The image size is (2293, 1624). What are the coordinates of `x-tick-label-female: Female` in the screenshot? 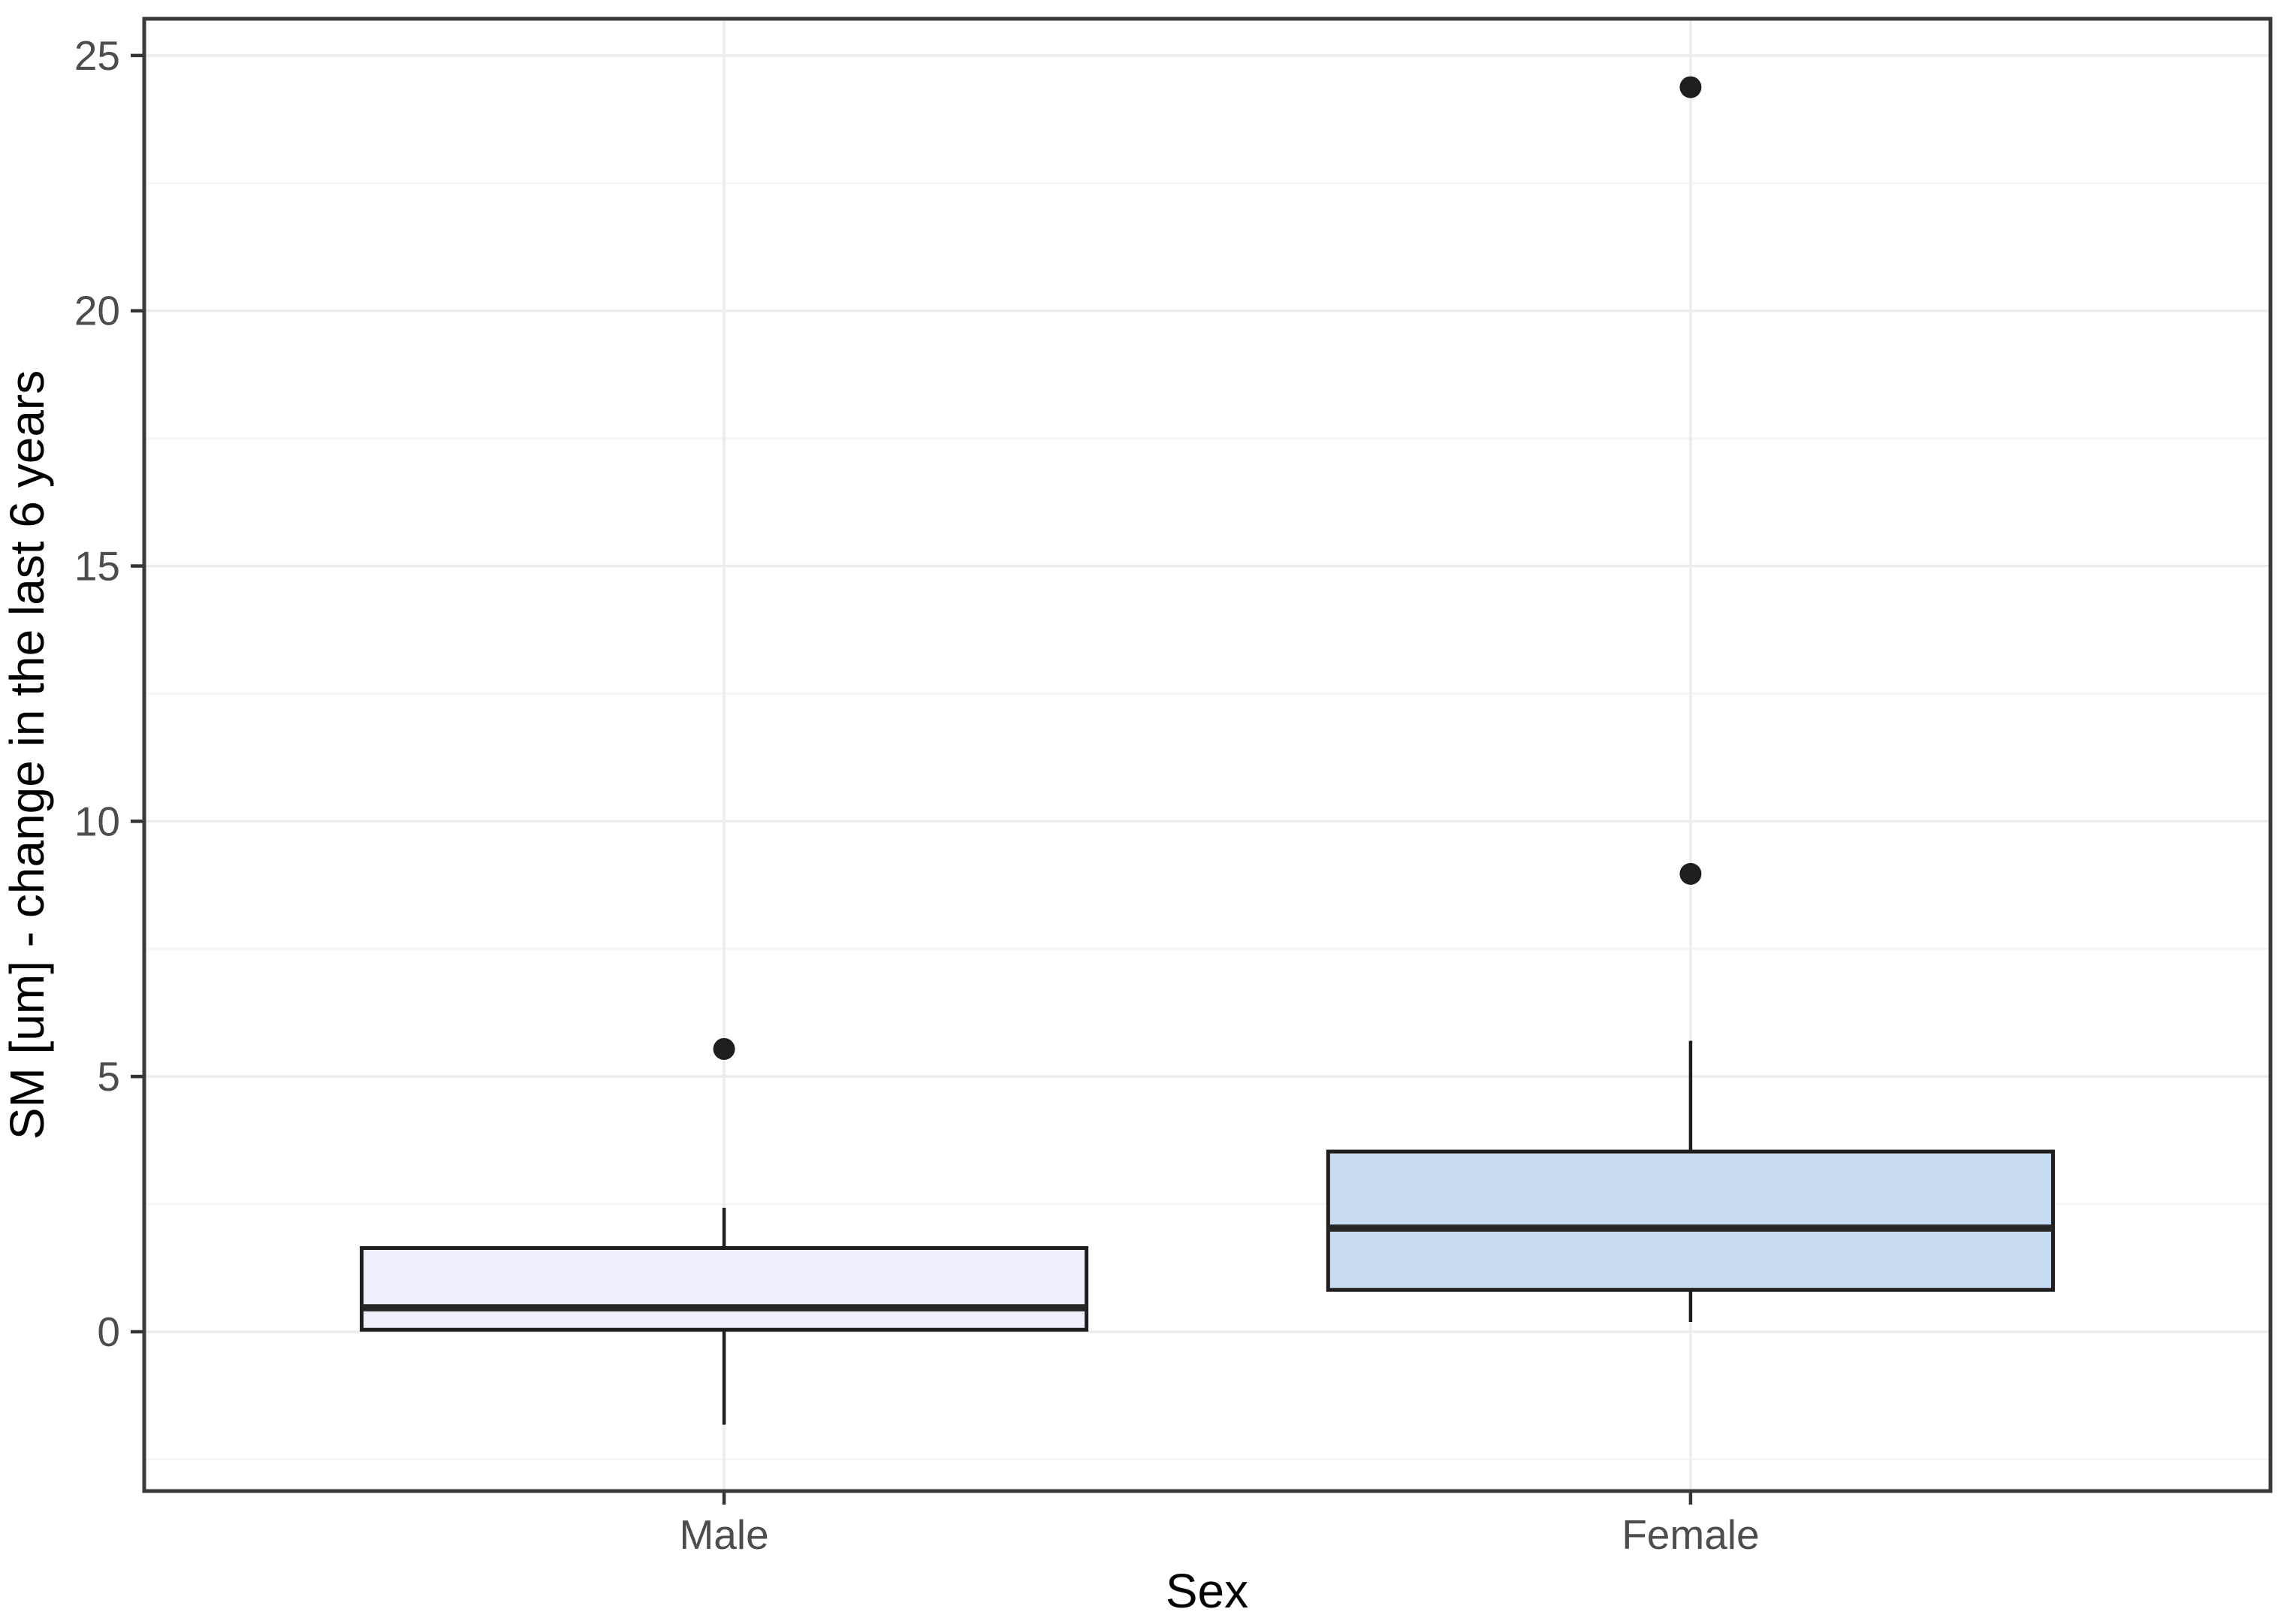 It's located at (1691, 1534).